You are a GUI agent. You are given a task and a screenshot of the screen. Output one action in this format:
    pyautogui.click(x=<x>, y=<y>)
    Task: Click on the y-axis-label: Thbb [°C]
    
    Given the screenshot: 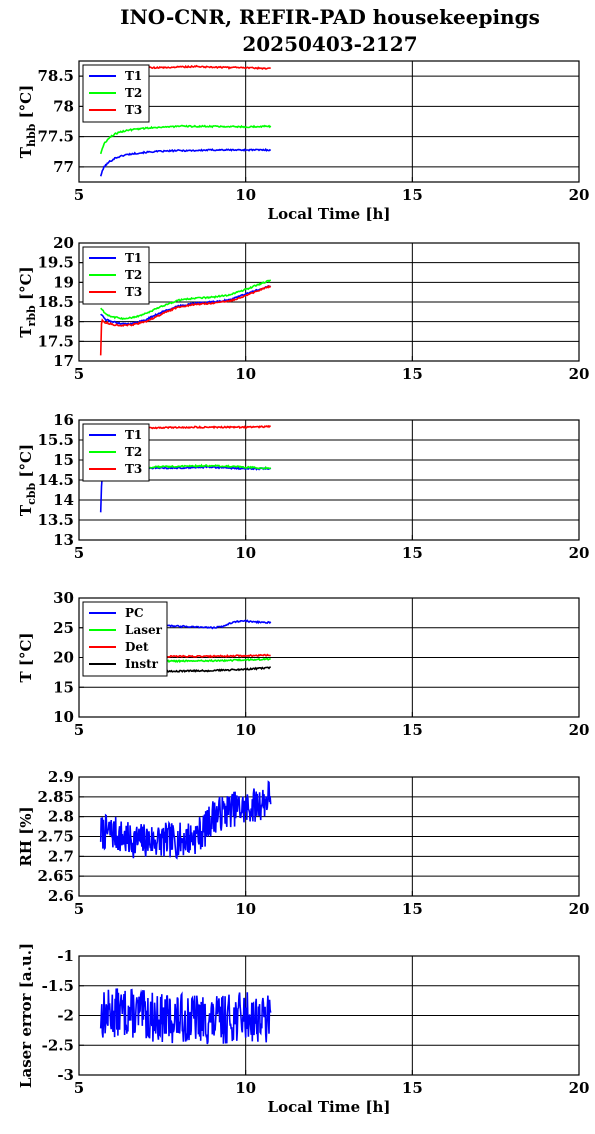 What is the action you would take?
    pyautogui.click(x=27, y=121)
    